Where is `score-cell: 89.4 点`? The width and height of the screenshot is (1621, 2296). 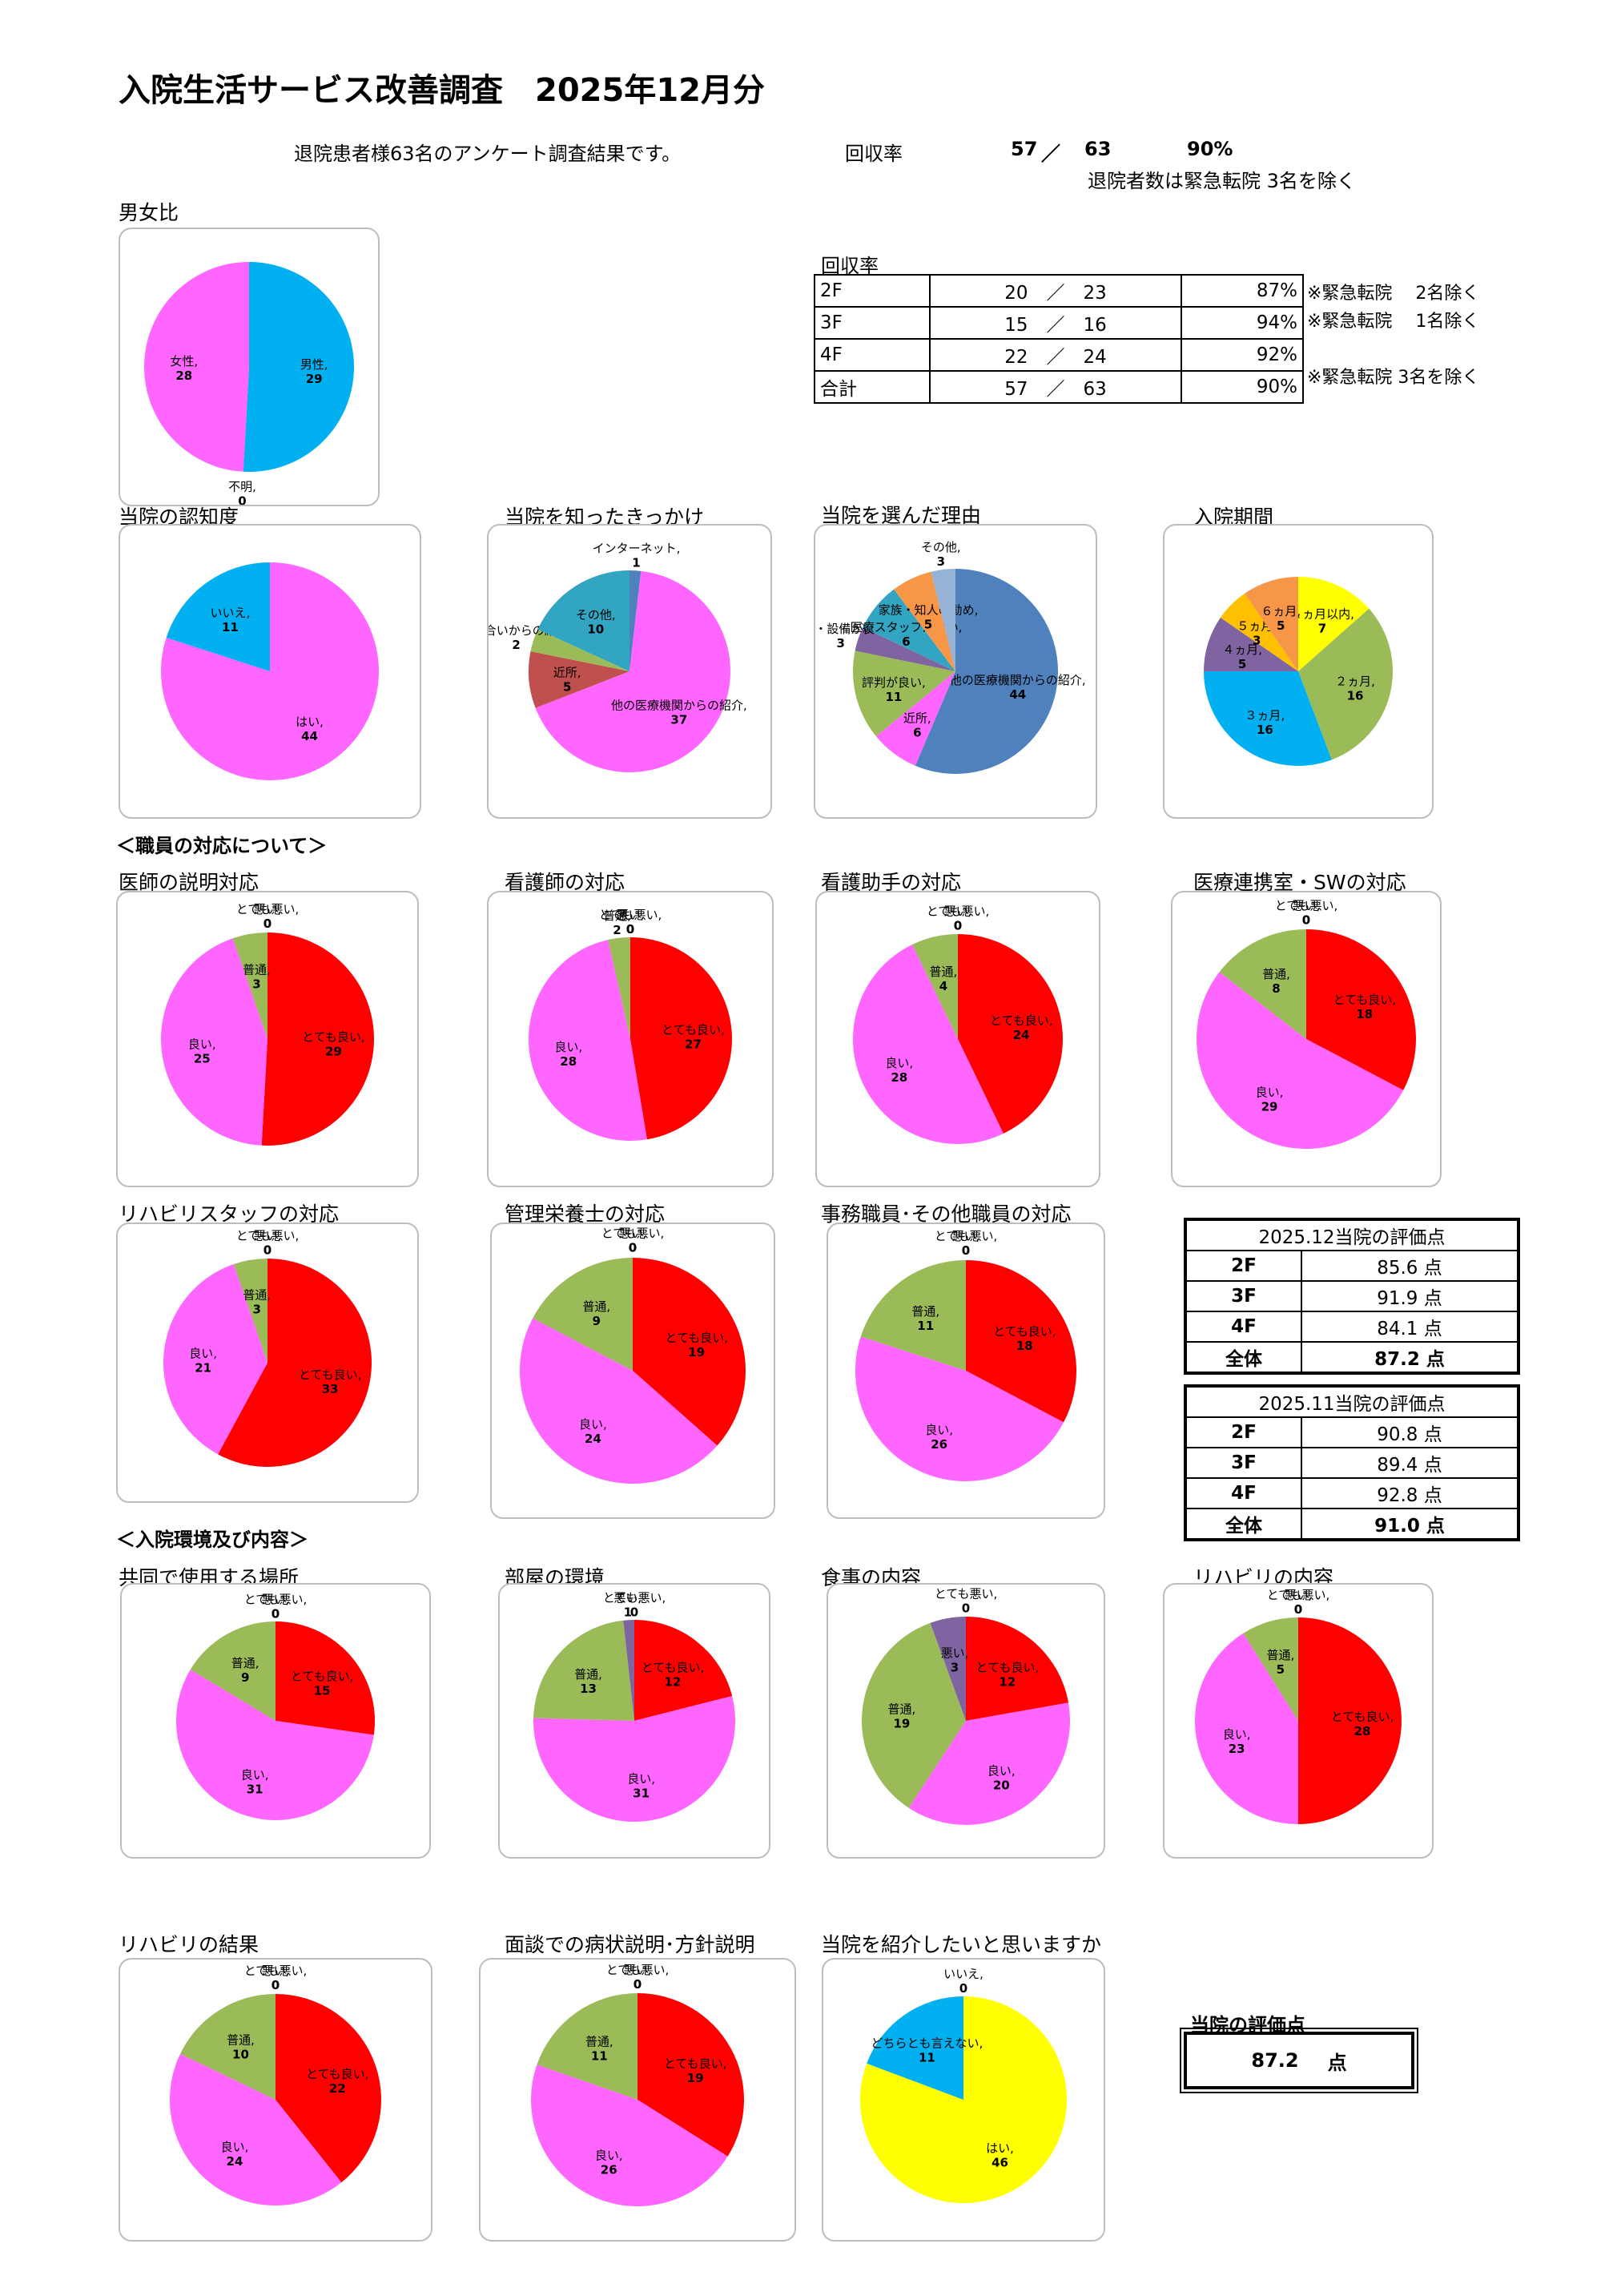
score-cell: 89.4 点 is located at coordinates (1410, 1463).